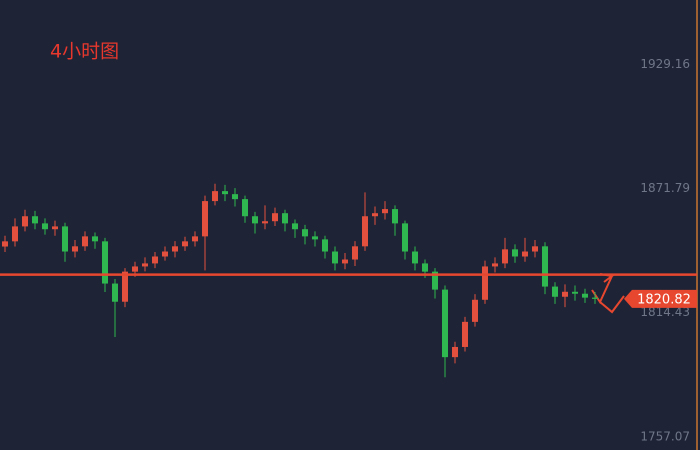  Describe the element at coordinates (665, 312) in the screenshot. I see `y-tick-label: 1814.43` at that location.